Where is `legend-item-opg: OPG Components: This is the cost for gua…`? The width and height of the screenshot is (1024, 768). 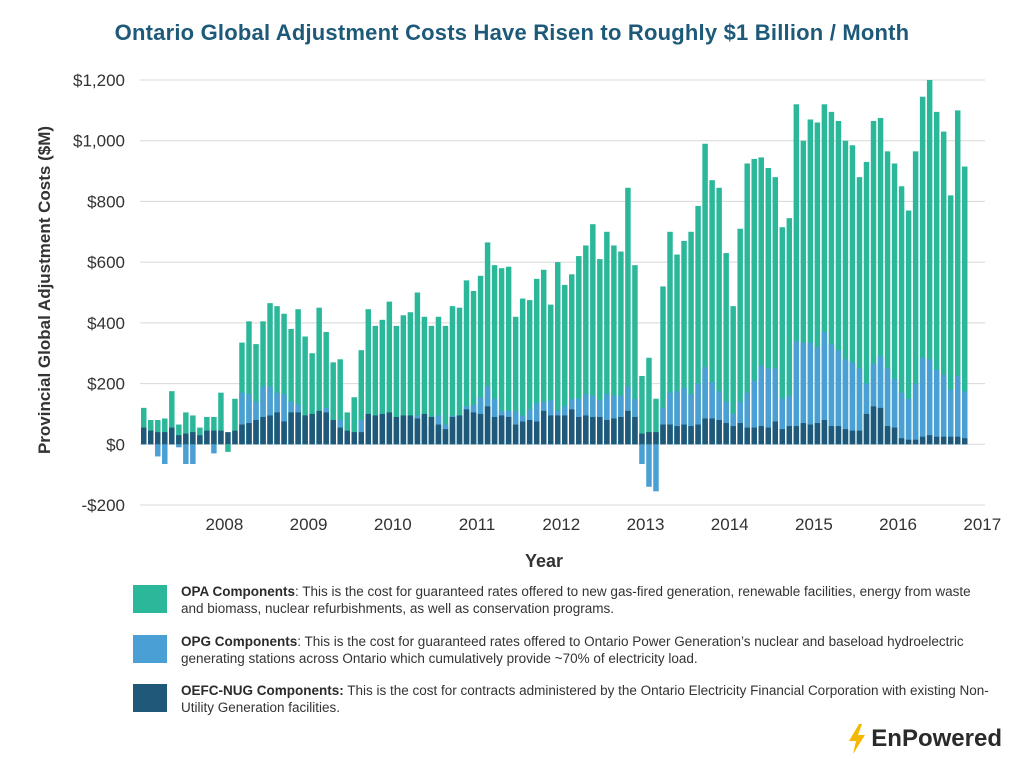 legend-item-opg: OPG Components: This is the cost for gua… is located at coordinates (563, 650).